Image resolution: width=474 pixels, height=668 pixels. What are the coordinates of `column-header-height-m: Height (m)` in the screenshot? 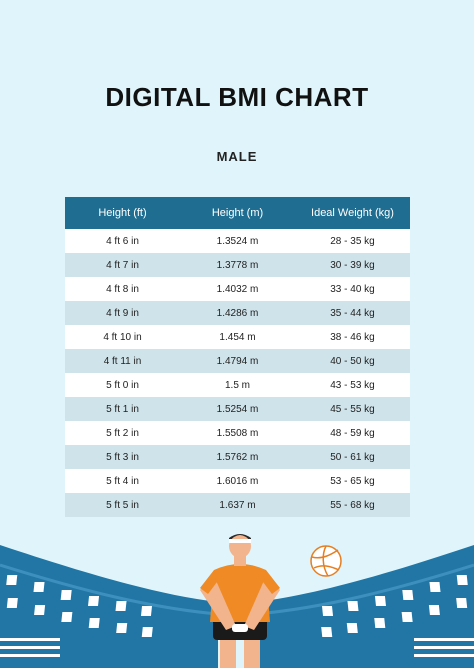 It's located at (237, 213).